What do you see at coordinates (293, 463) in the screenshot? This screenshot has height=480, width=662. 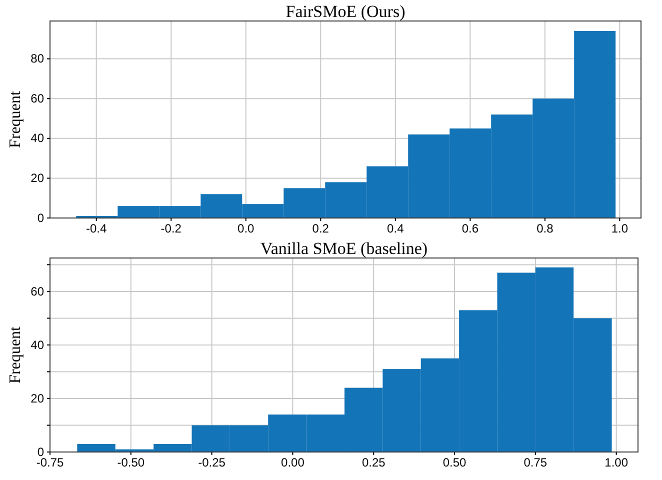 I see `x-tick-label: 0.00` at bounding box center [293, 463].